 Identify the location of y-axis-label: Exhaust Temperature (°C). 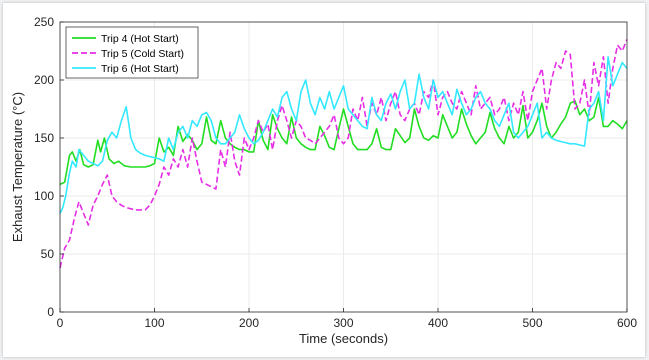
(17, 167).